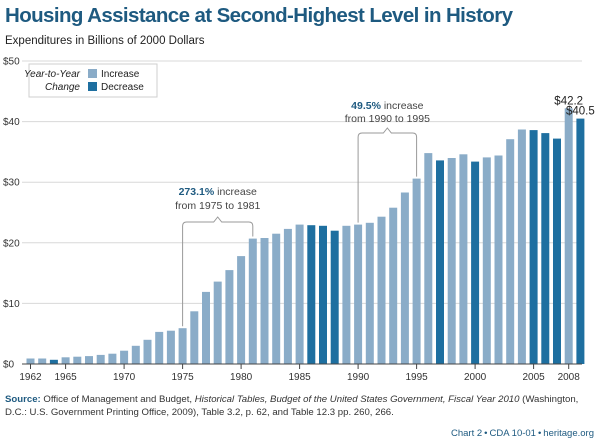  Describe the element at coordinates (311, 294) in the screenshot. I see `bar-1986` at that location.